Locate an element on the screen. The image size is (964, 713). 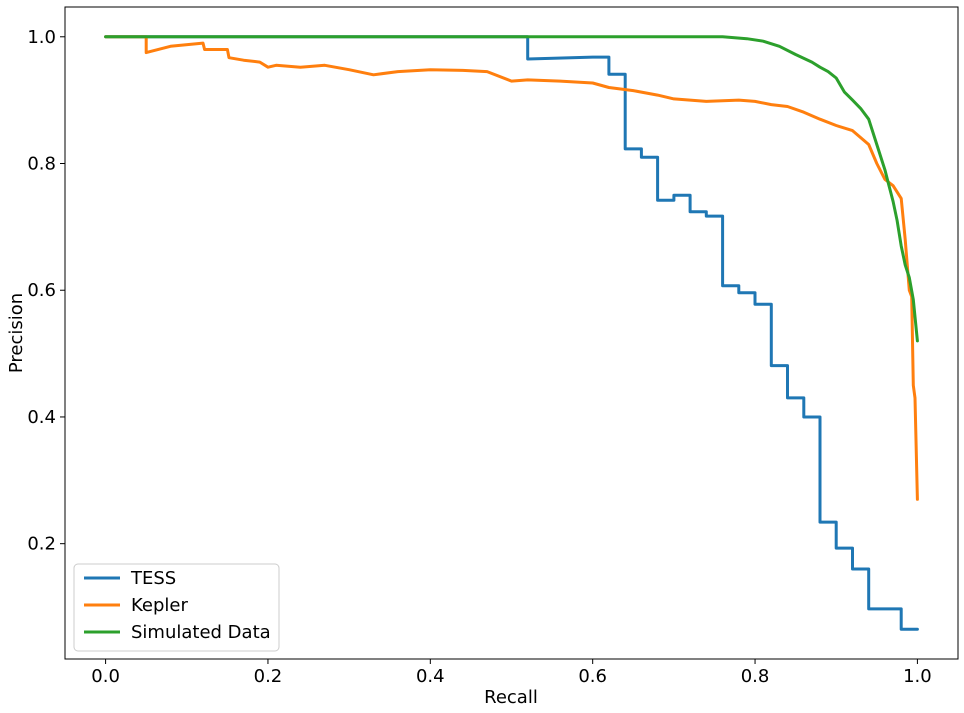
x-axis: 0.0 0.2 0.4 0.6 0.8 1.0 is located at coordinates (511, 673).